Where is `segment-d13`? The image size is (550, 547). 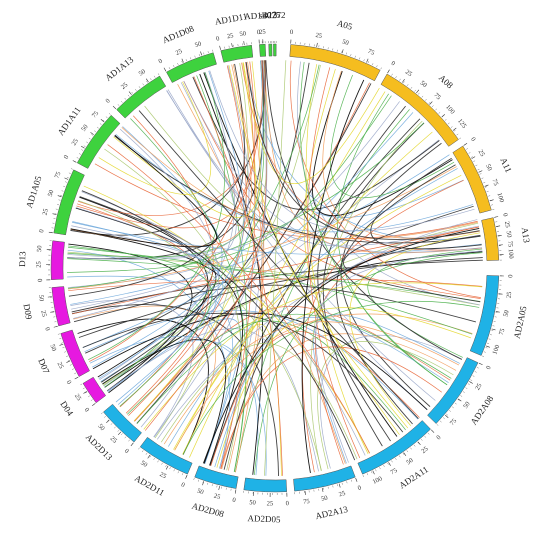 segment-d13 is located at coordinates (57, 260).